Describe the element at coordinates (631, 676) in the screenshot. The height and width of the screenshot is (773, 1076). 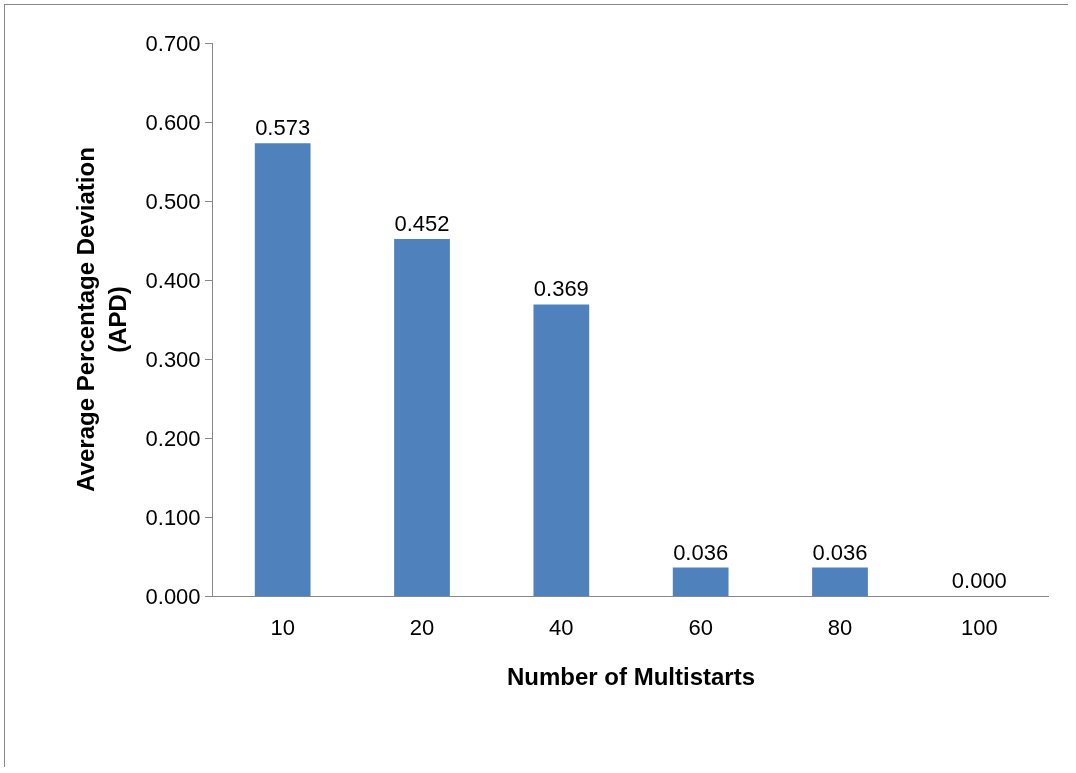
I see `x-axis-title: Number of Multistarts` at that location.